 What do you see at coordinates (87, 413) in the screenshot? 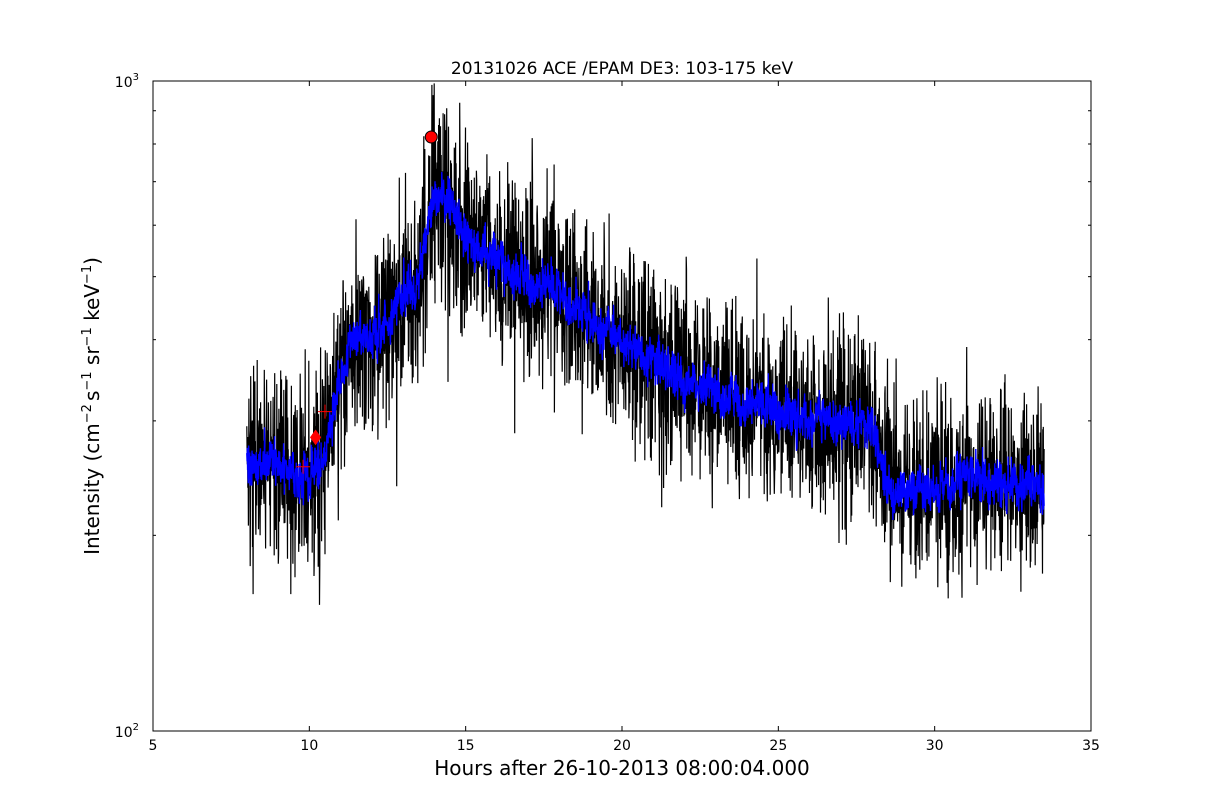
I see `y-label-exp1: −2` at bounding box center [87, 413].